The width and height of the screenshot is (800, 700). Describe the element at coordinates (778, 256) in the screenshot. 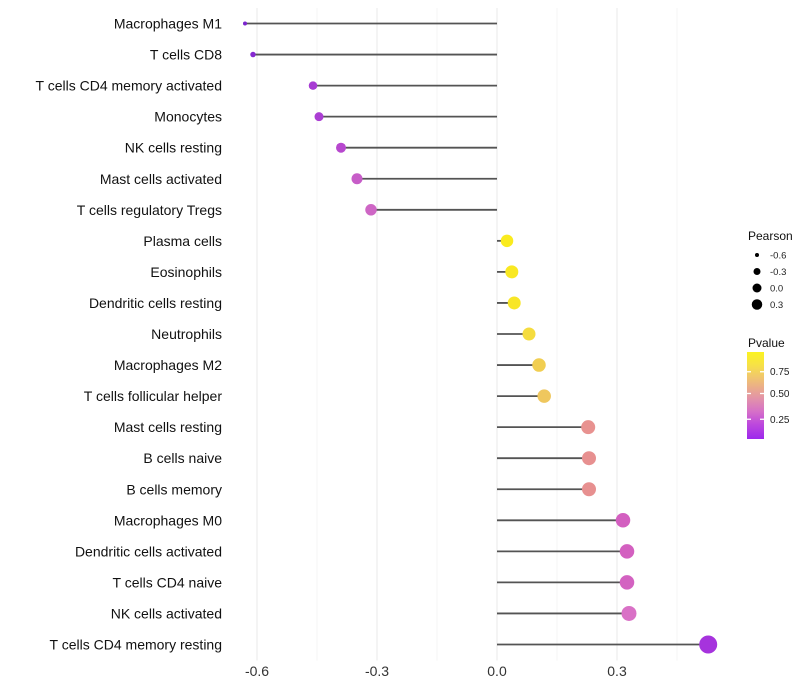

I see `legend-pearson-label-0: -0.6` at that location.